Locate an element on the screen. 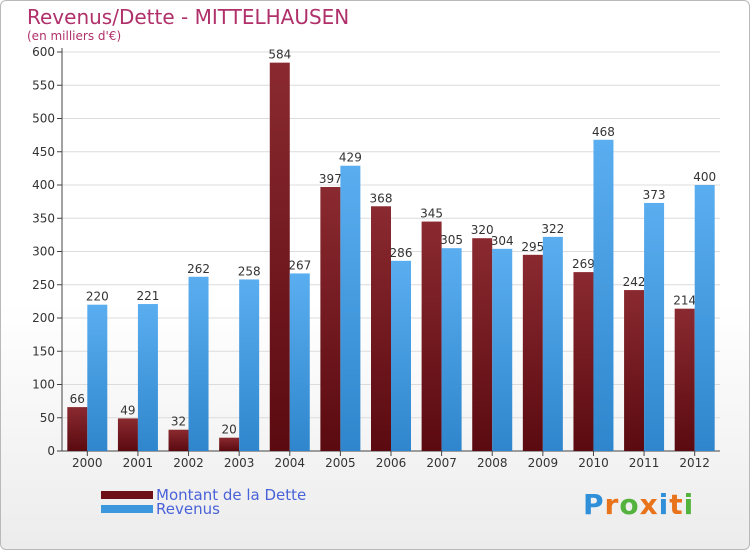 This screenshot has height=550, width=750. data-label-revenus: 429 is located at coordinates (350, 158).